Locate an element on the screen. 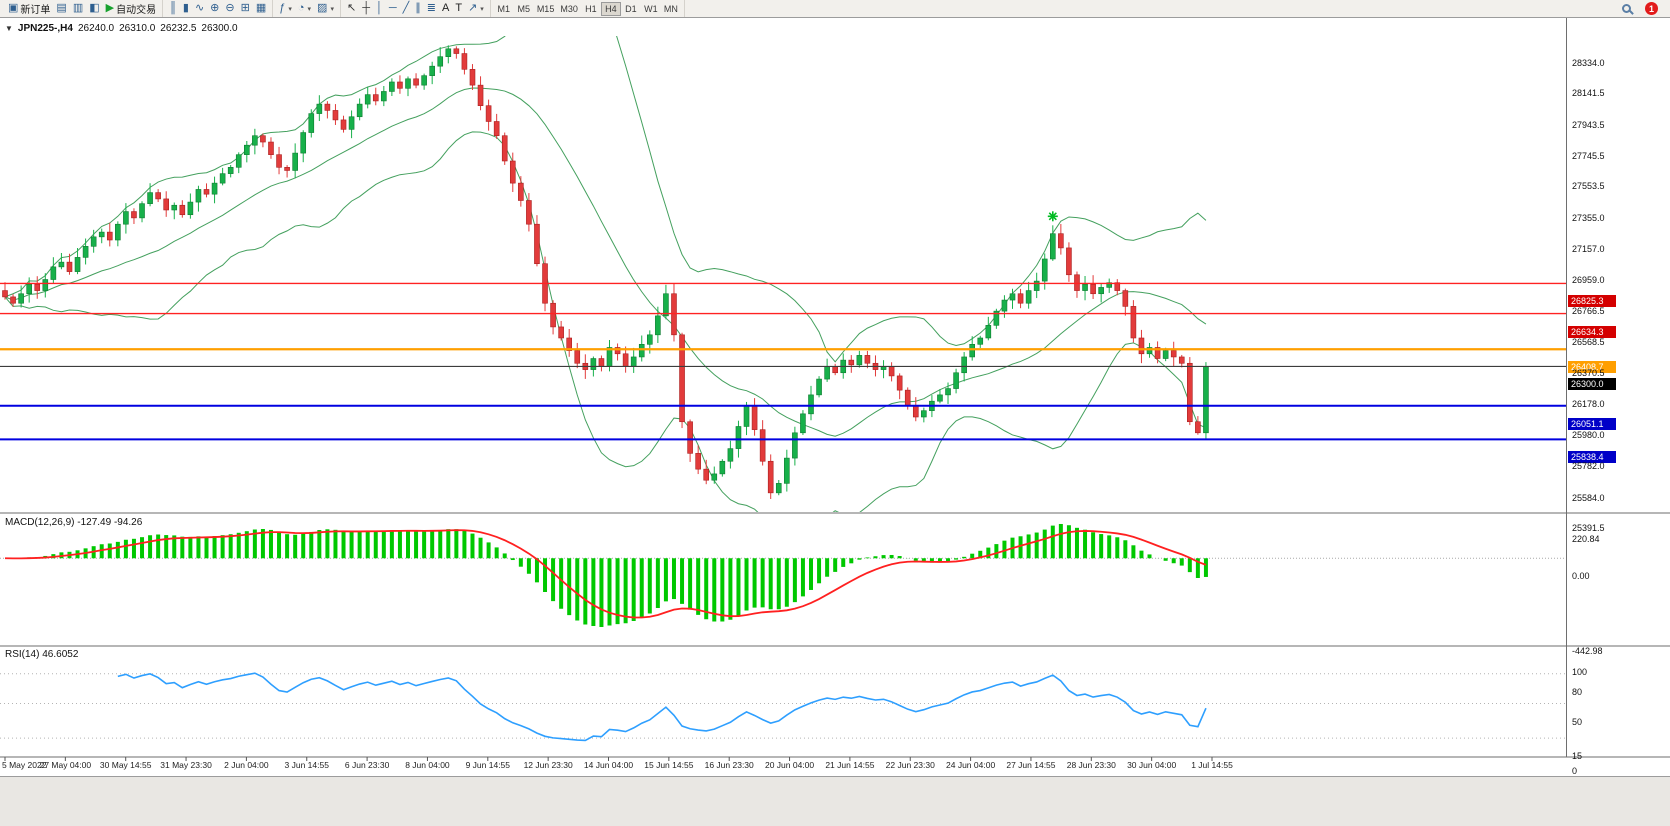 The image size is (1670, 826). horizontal-line-button: ─ is located at coordinates (393, 8).